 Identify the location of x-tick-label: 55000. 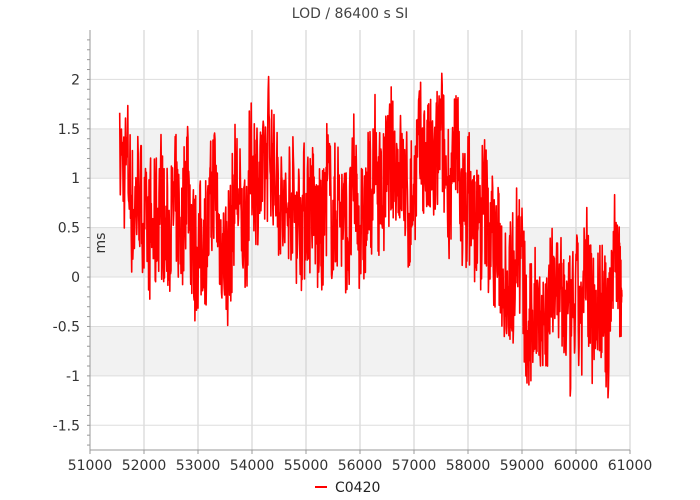
(306, 466).